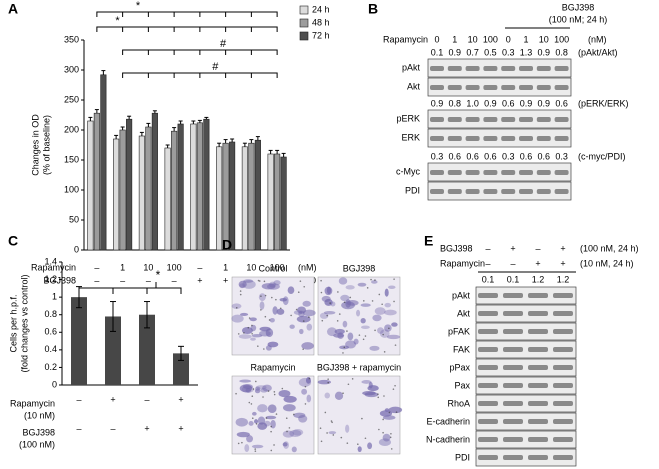  Describe the element at coordinates (544, 39) in the screenshot. I see `lane-label: 10` at that location.